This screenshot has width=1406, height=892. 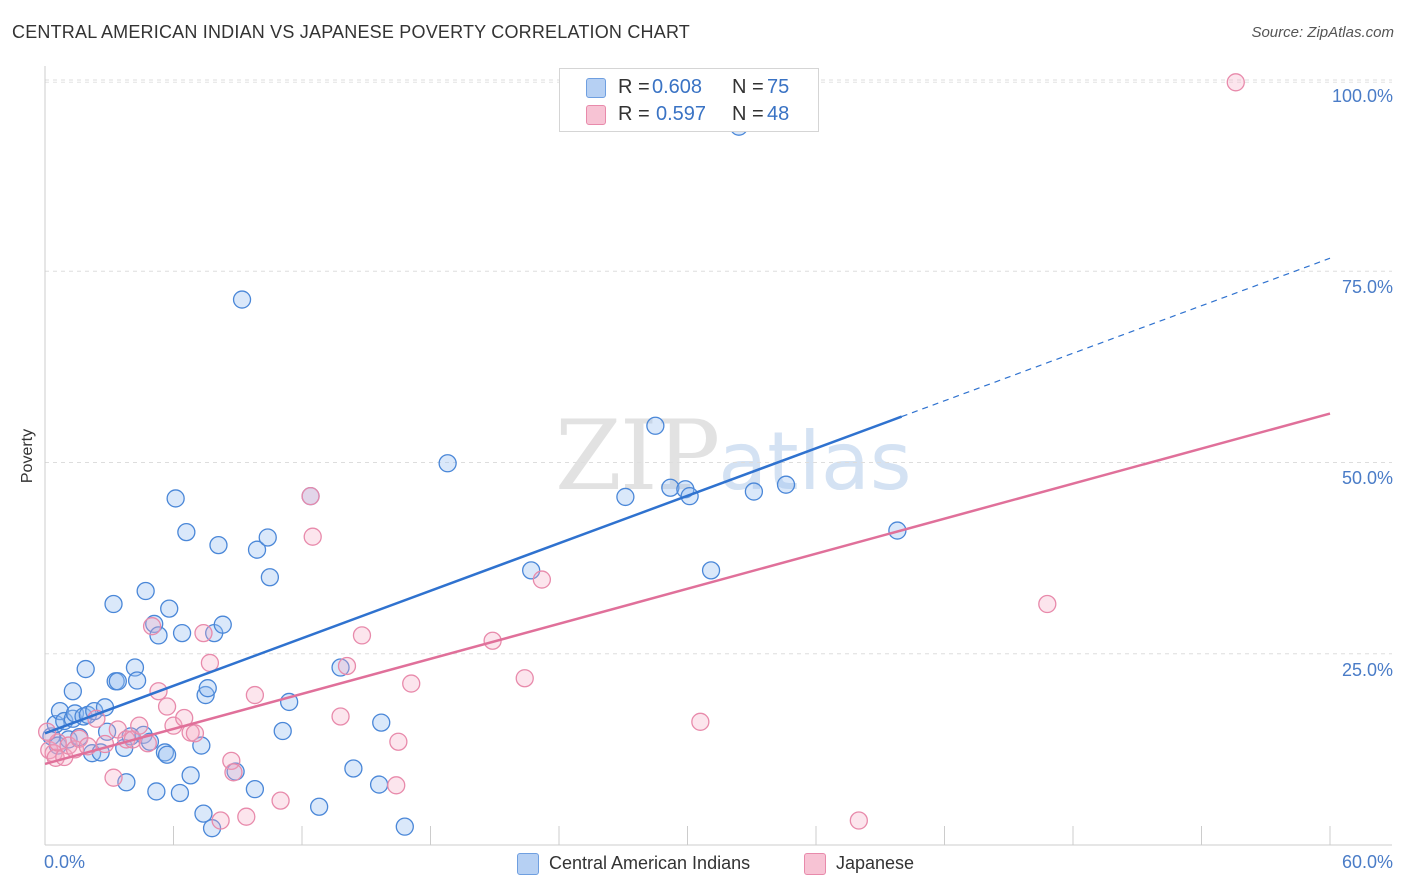 What do you see at coordinates (778, 114) in the screenshot?
I see `legend-n-value: 48` at bounding box center [778, 114].